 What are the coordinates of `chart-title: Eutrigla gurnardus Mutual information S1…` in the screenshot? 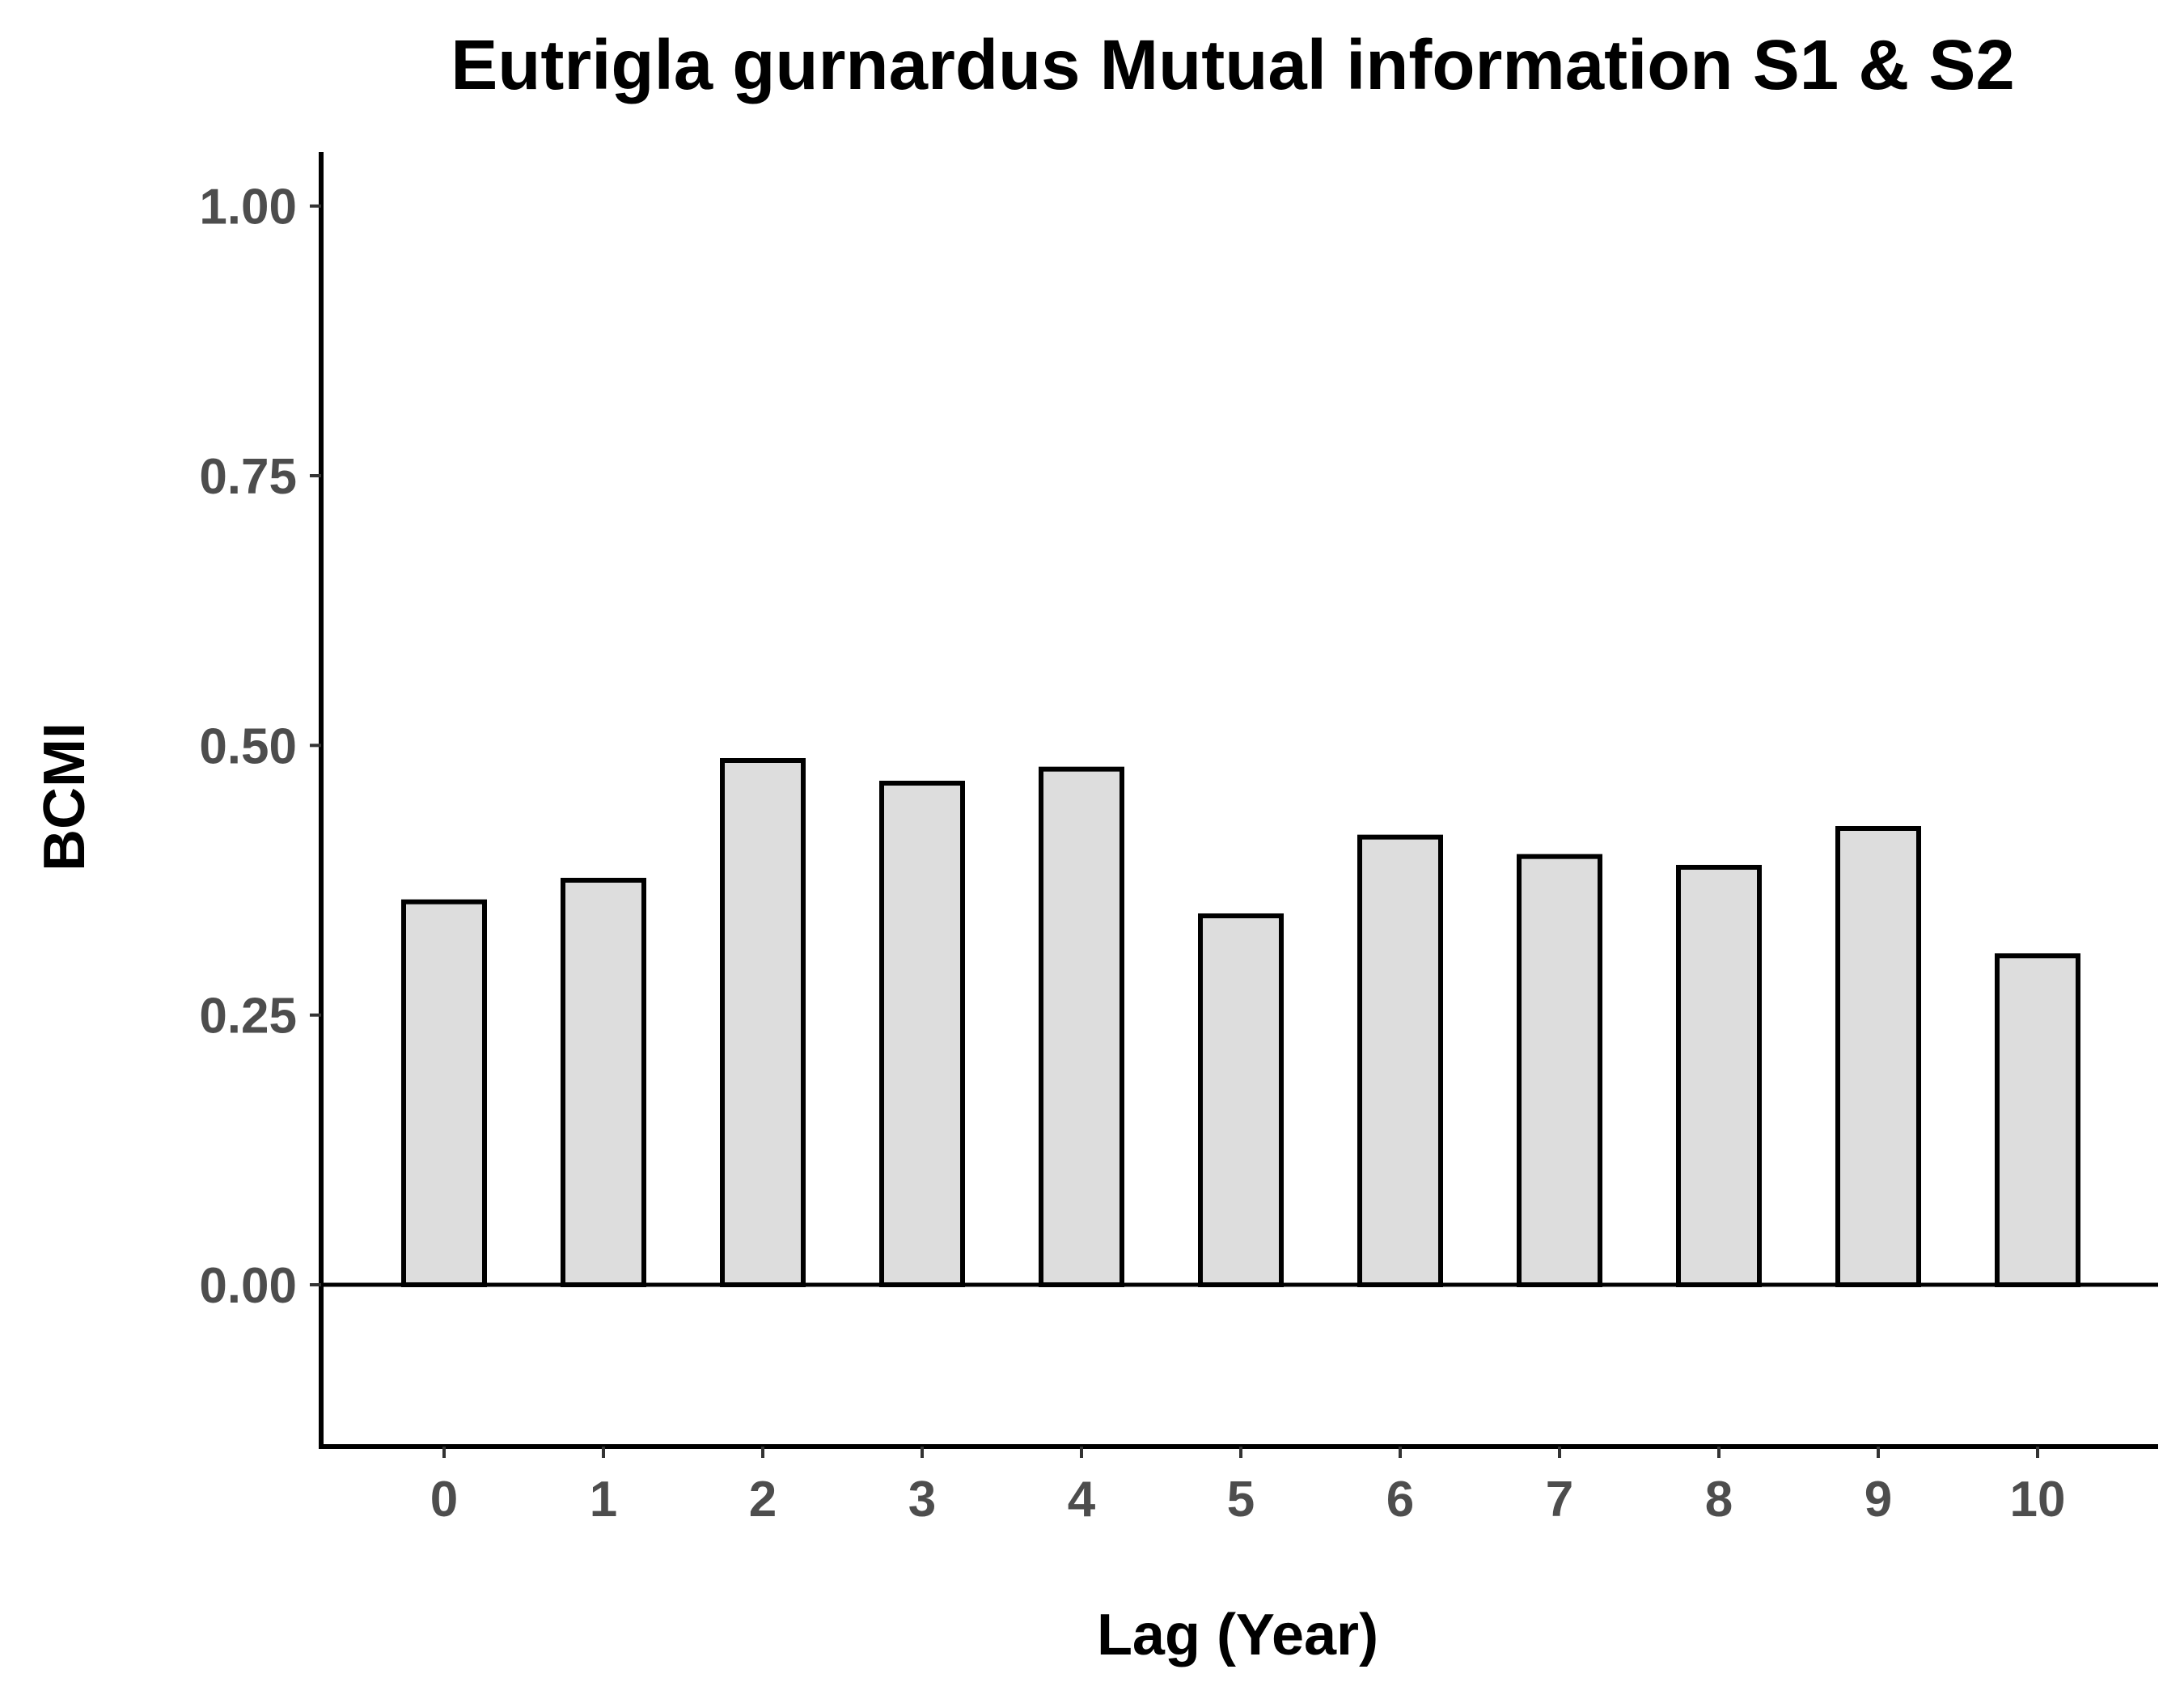 It's located at (1233, 65).